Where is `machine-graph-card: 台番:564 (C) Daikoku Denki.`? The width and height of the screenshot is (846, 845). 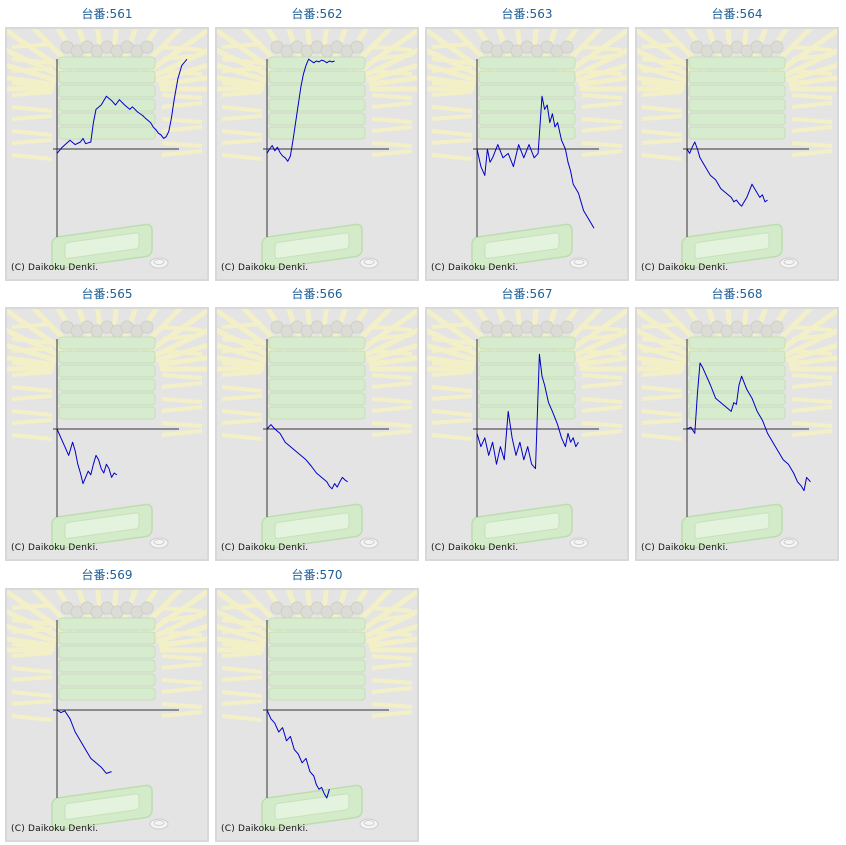 machine-graph-card: 台番:564 (C) Daikoku Denki. is located at coordinates (737, 142).